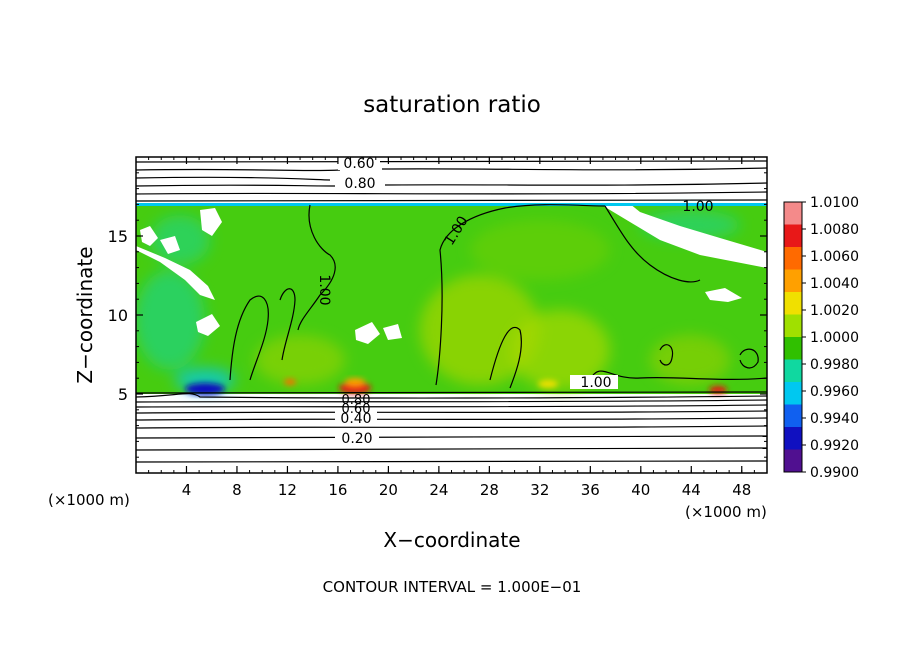 The image size is (904, 654). Describe the element at coordinates (539, 490) in the screenshot. I see `x-tick-label: 32` at that location.